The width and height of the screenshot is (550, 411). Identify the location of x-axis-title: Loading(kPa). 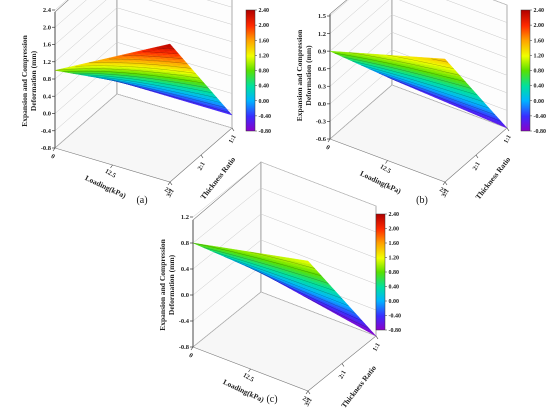
(381, 182).